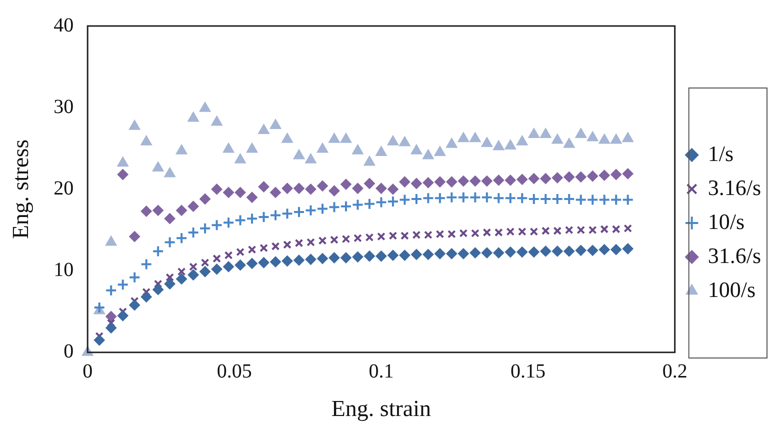  What do you see at coordinates (64, 107) in the screenshot?
I see `y-tick-label: 30` at bounding box center [64, 107].